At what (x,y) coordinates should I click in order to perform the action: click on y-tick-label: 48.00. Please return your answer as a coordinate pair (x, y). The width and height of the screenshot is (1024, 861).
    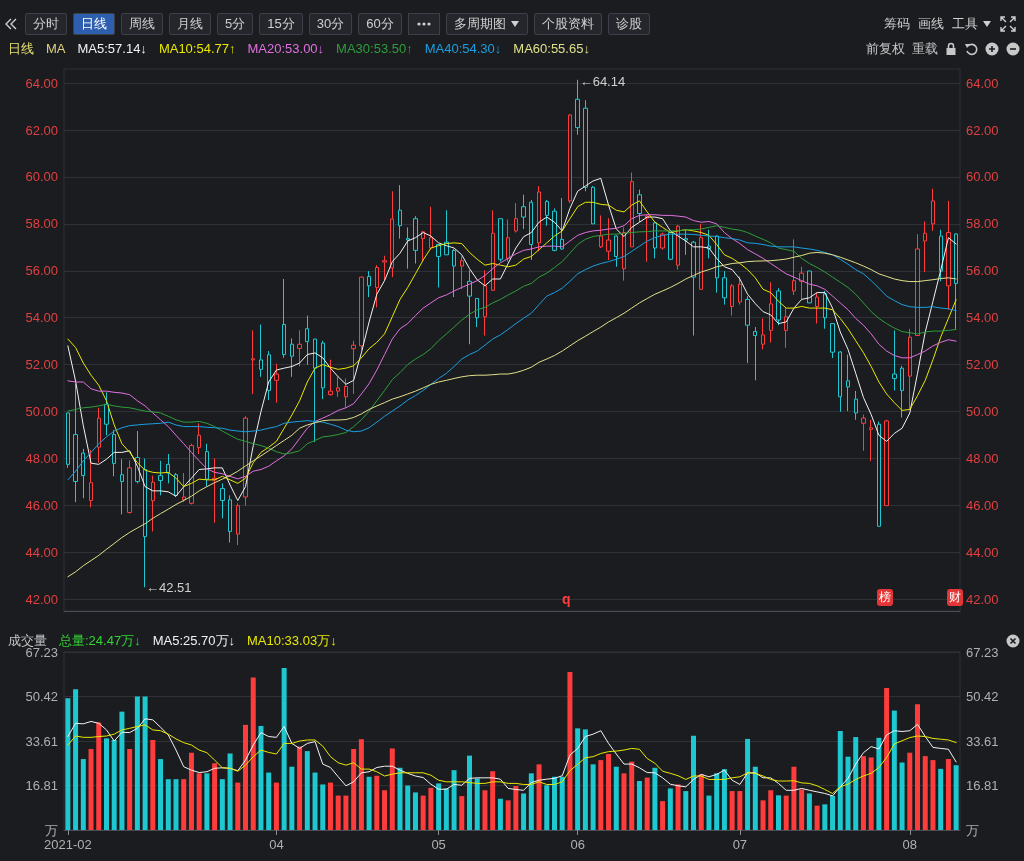
    Looking at the image, I should click on (982, 458).